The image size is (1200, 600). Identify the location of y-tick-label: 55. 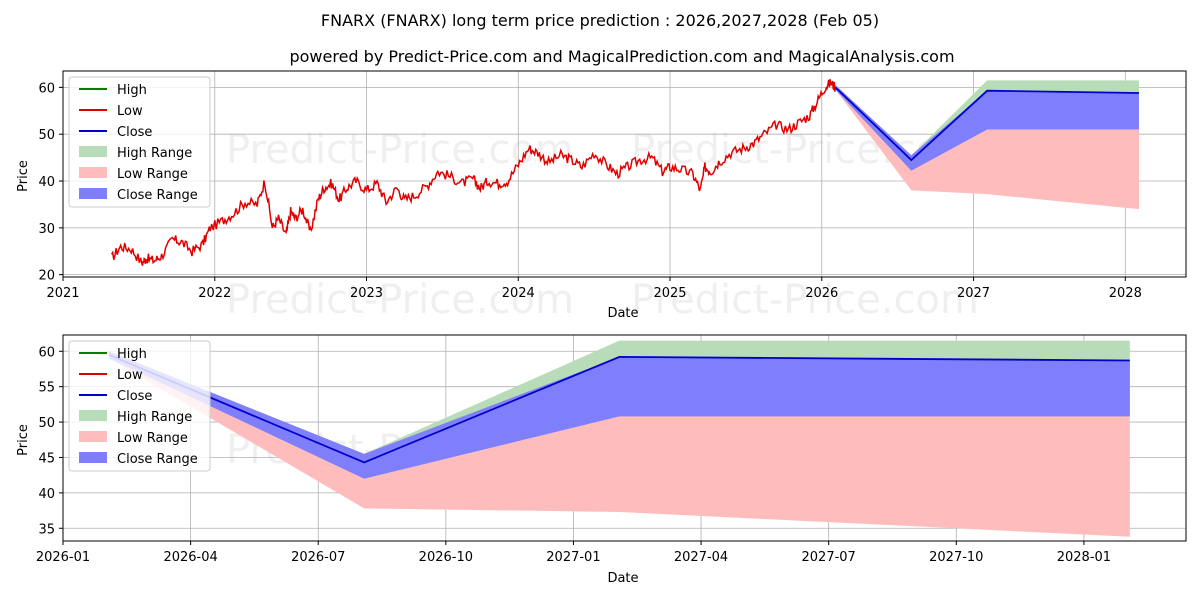
(46, 388).